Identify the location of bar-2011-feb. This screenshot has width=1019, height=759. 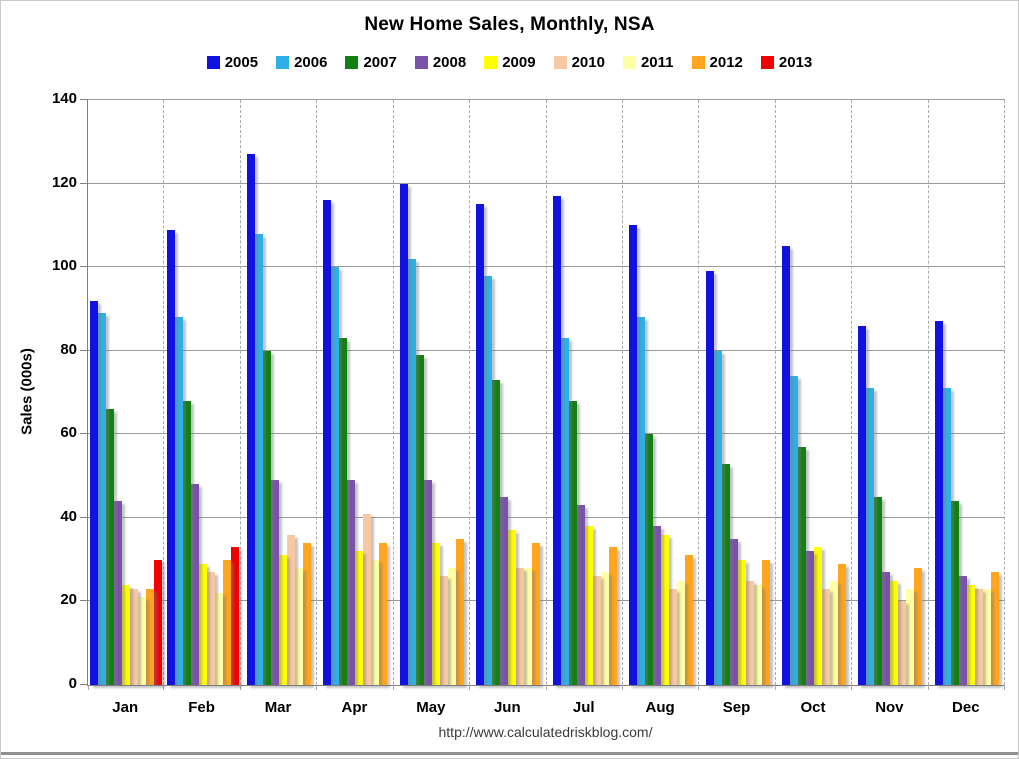
(218, 639).